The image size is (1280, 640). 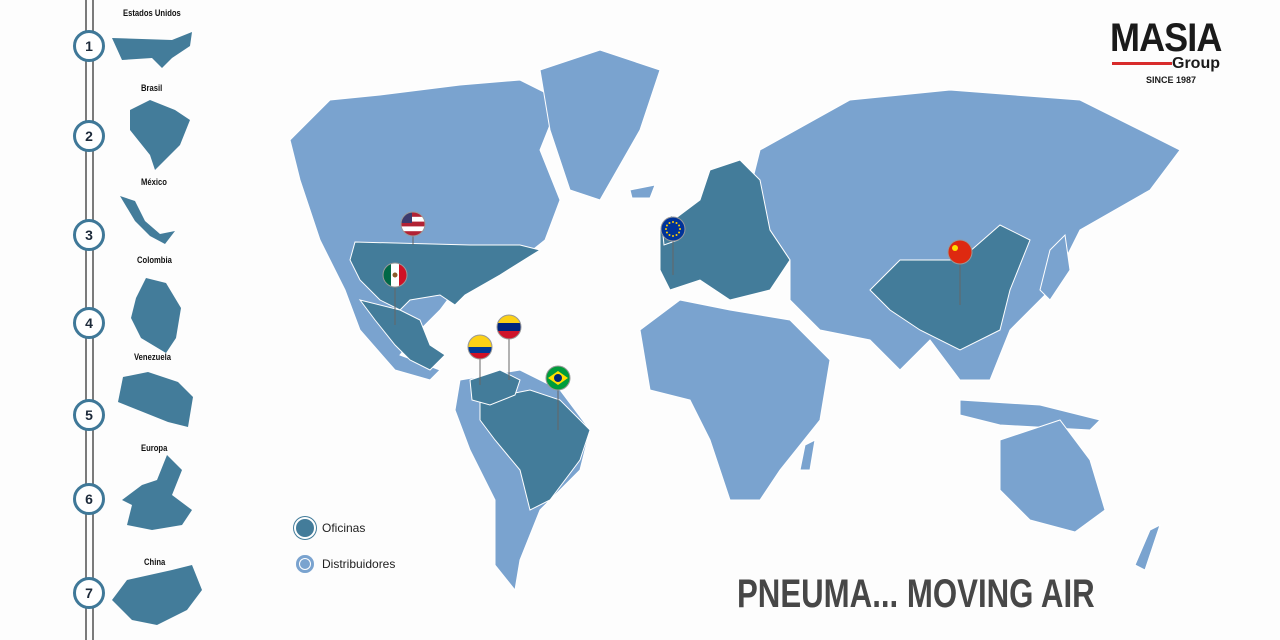 What do you see at coordinates (153, 357) in the screenshot?
I see `timeline-label: Venezuela` at bounding box center [153, 357].